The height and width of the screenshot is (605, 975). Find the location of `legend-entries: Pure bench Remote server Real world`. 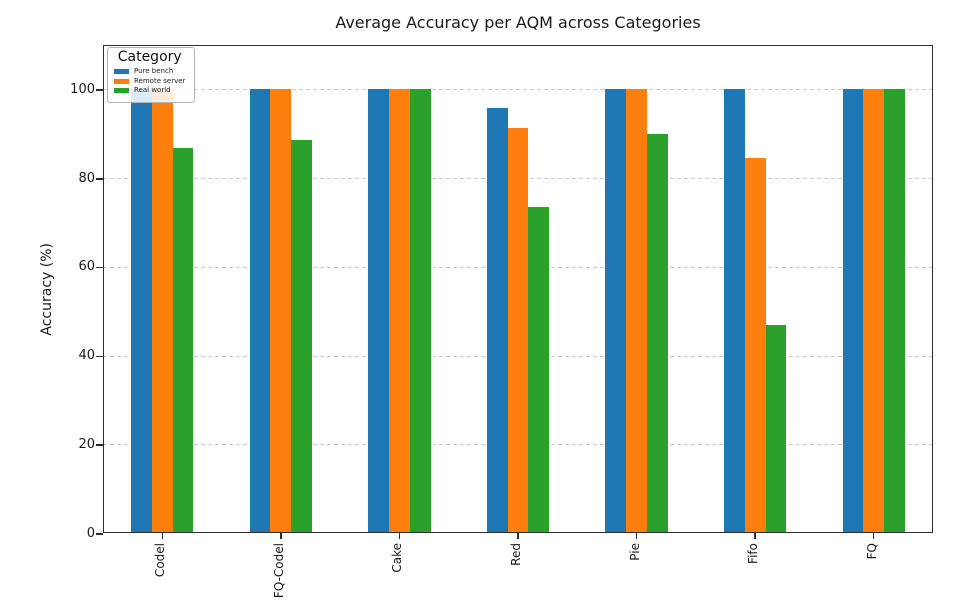

legend-entries: Pure bench Remote server Real world is located at coordinates (149, 81).